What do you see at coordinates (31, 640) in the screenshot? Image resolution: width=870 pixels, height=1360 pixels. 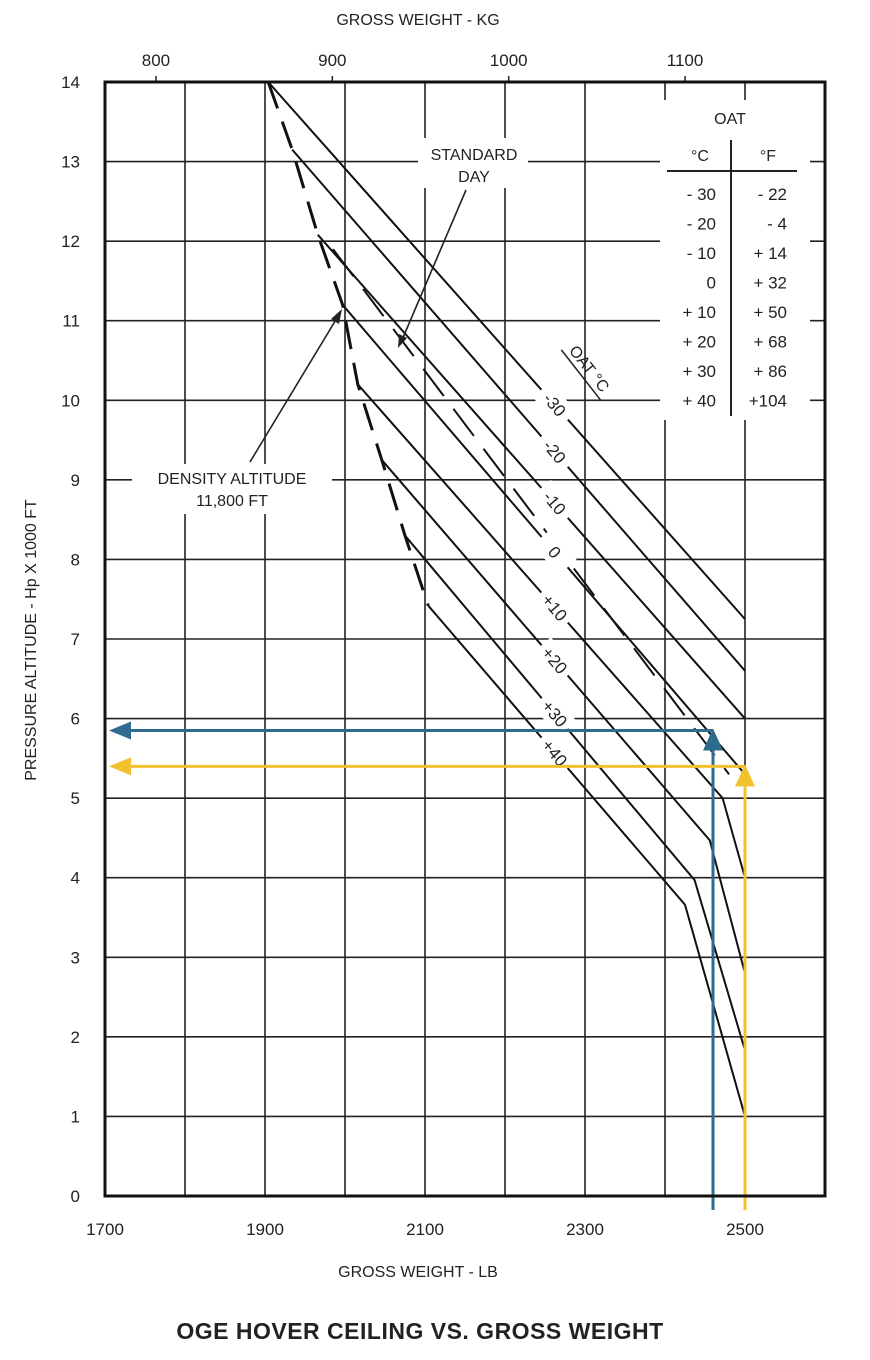 I see `y-axis-label: PRESSURE ALTITUDE - Hp X 1000 FT` at bounding box center [31, 640].